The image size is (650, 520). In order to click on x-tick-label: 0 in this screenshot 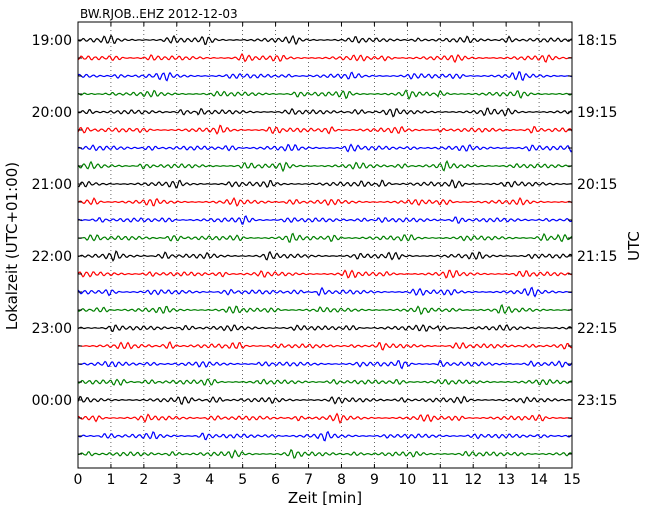, I will do `click(78, 480)`.